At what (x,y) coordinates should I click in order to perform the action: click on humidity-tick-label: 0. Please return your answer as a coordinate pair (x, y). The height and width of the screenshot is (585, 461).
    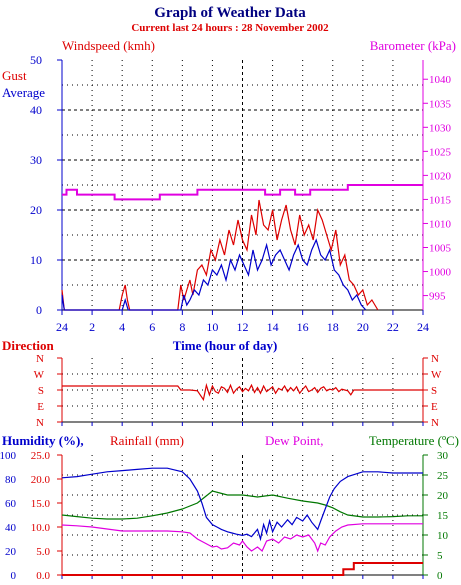
    Looking at the image, I should click on (14, 576).